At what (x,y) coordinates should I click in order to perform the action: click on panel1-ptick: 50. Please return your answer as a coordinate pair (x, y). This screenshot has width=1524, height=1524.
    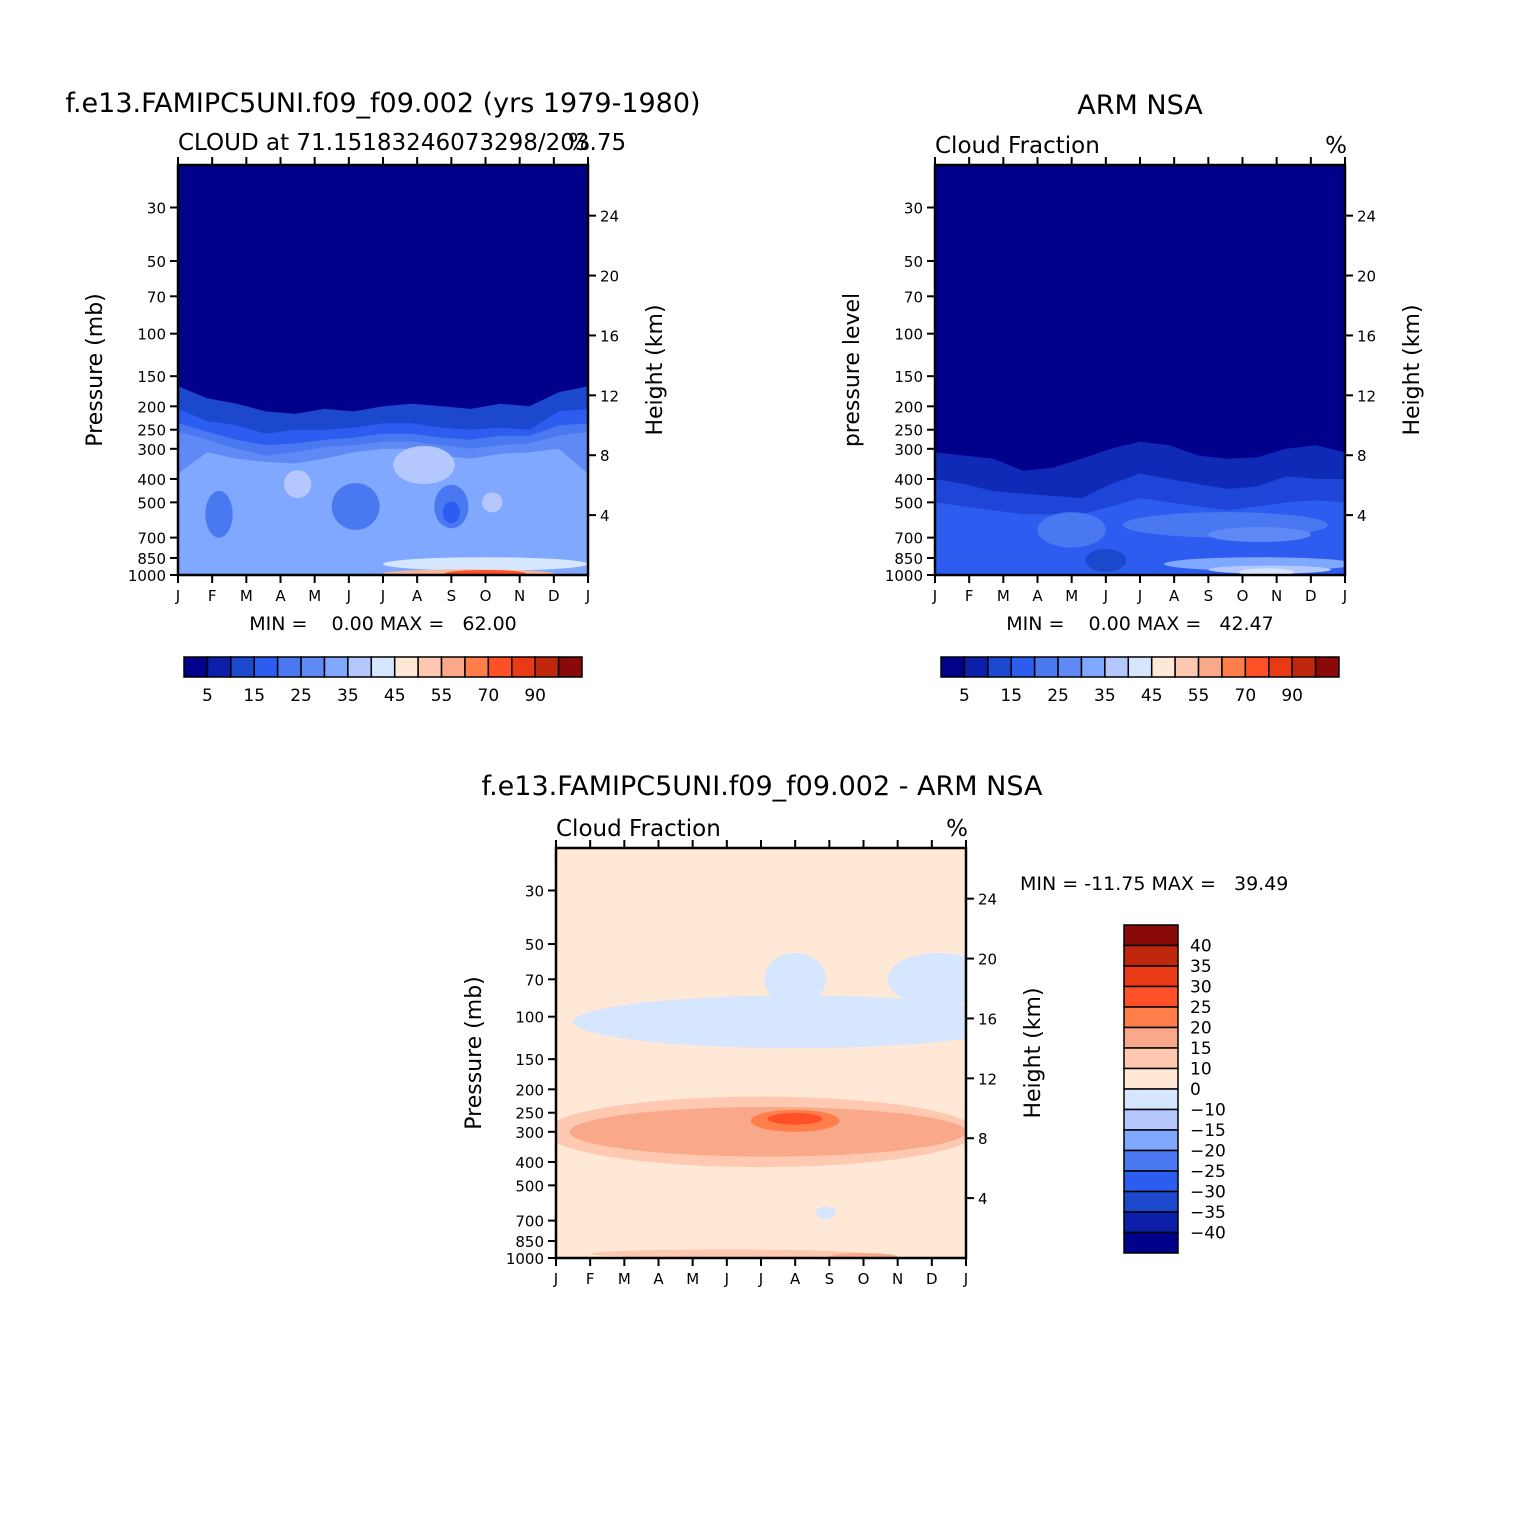
    Looking at the image, I should click on (156, 262).